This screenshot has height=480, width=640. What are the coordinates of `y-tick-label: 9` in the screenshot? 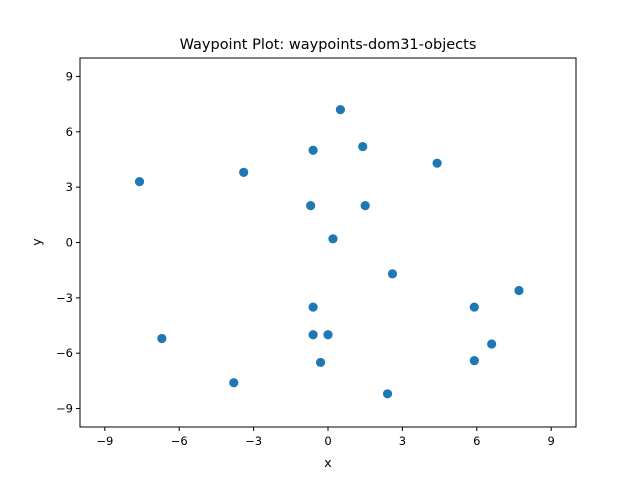 It's located at (69, 76).